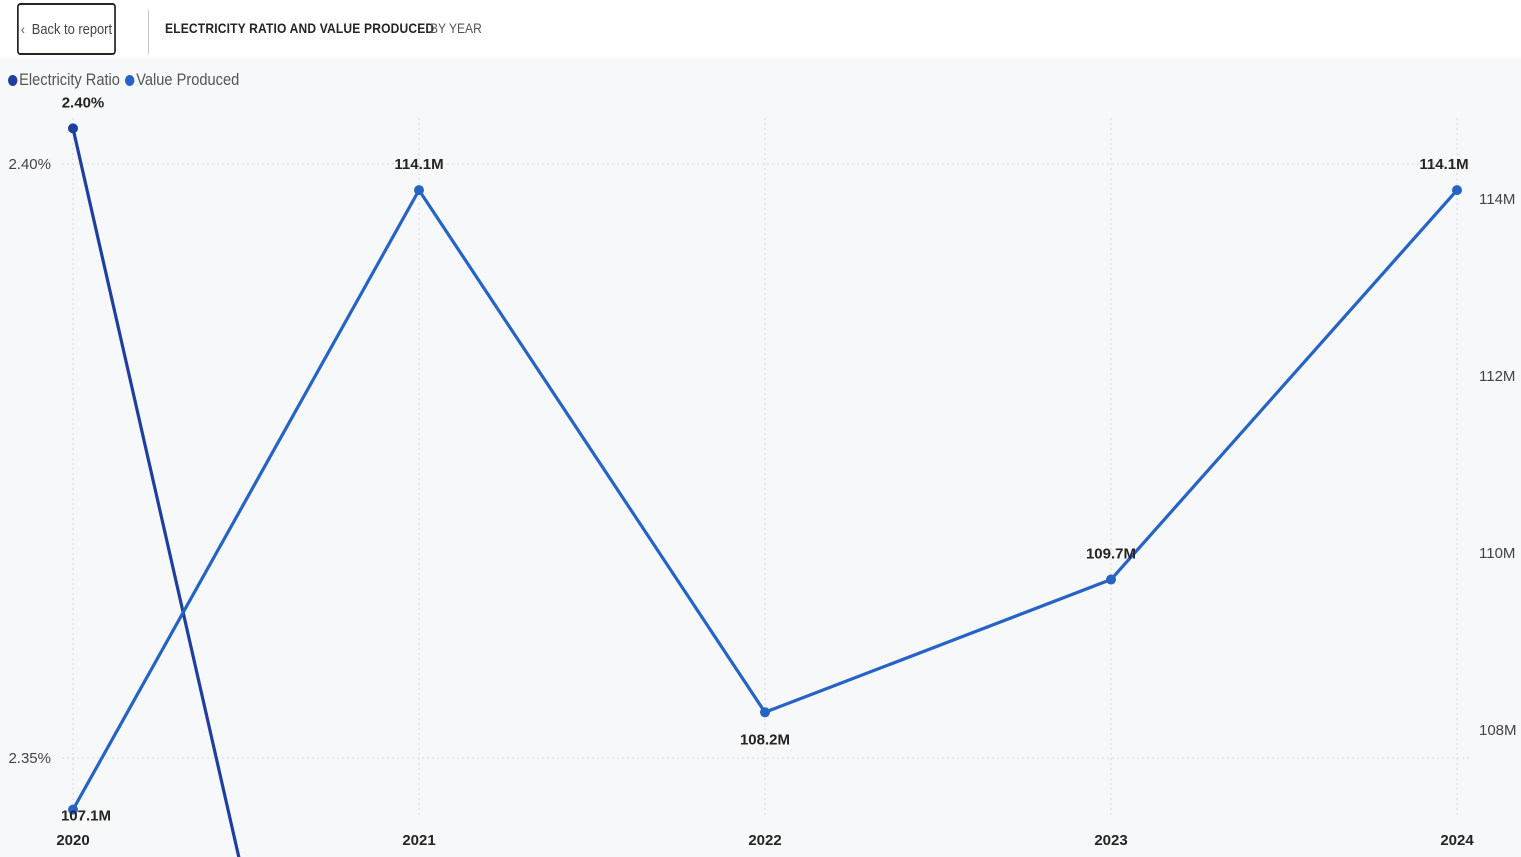 The image size is (1521, 857). I want to click on point-value-2021, so click(419, 190).